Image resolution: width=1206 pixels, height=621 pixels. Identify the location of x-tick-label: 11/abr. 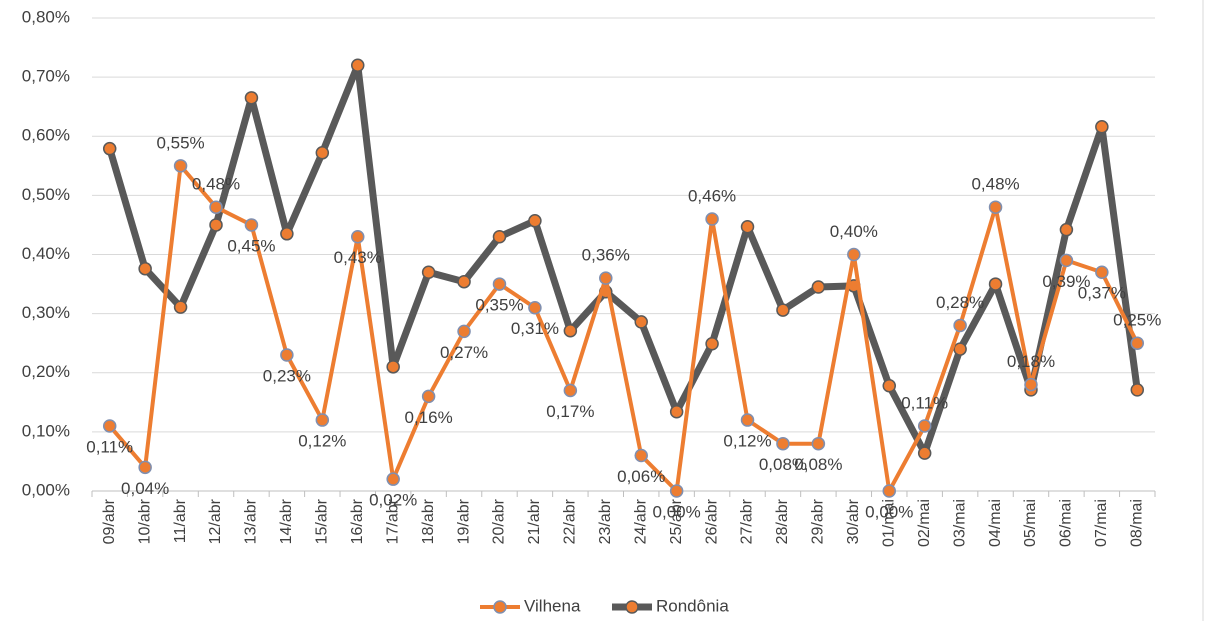
(180, 520).